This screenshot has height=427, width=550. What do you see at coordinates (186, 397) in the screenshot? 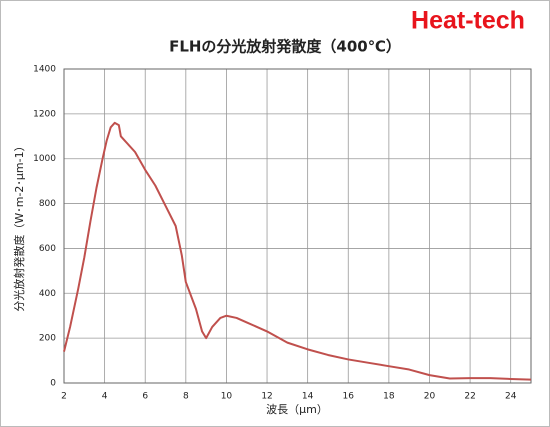
I see `x-tick-label: 8` at bounding box center [186, 397].